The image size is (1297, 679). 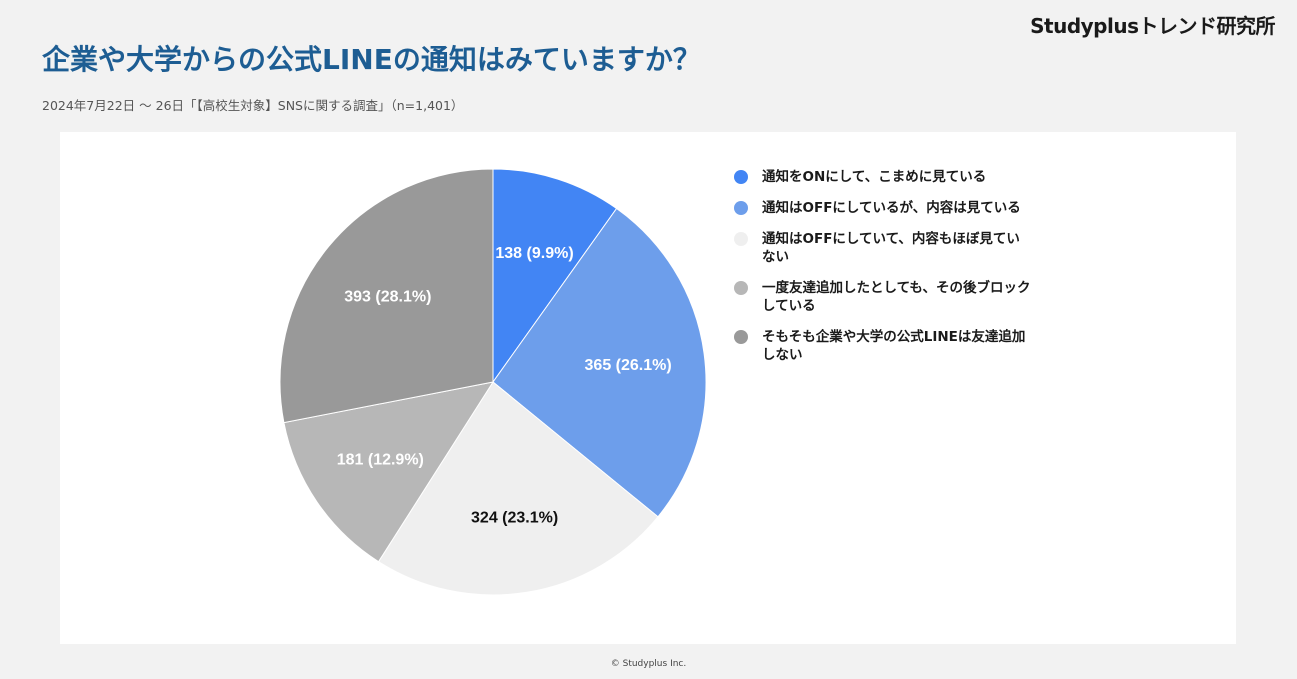 I want to click on pie-slice-label-4: 393 (28.1%), so click(x=387, y=296).